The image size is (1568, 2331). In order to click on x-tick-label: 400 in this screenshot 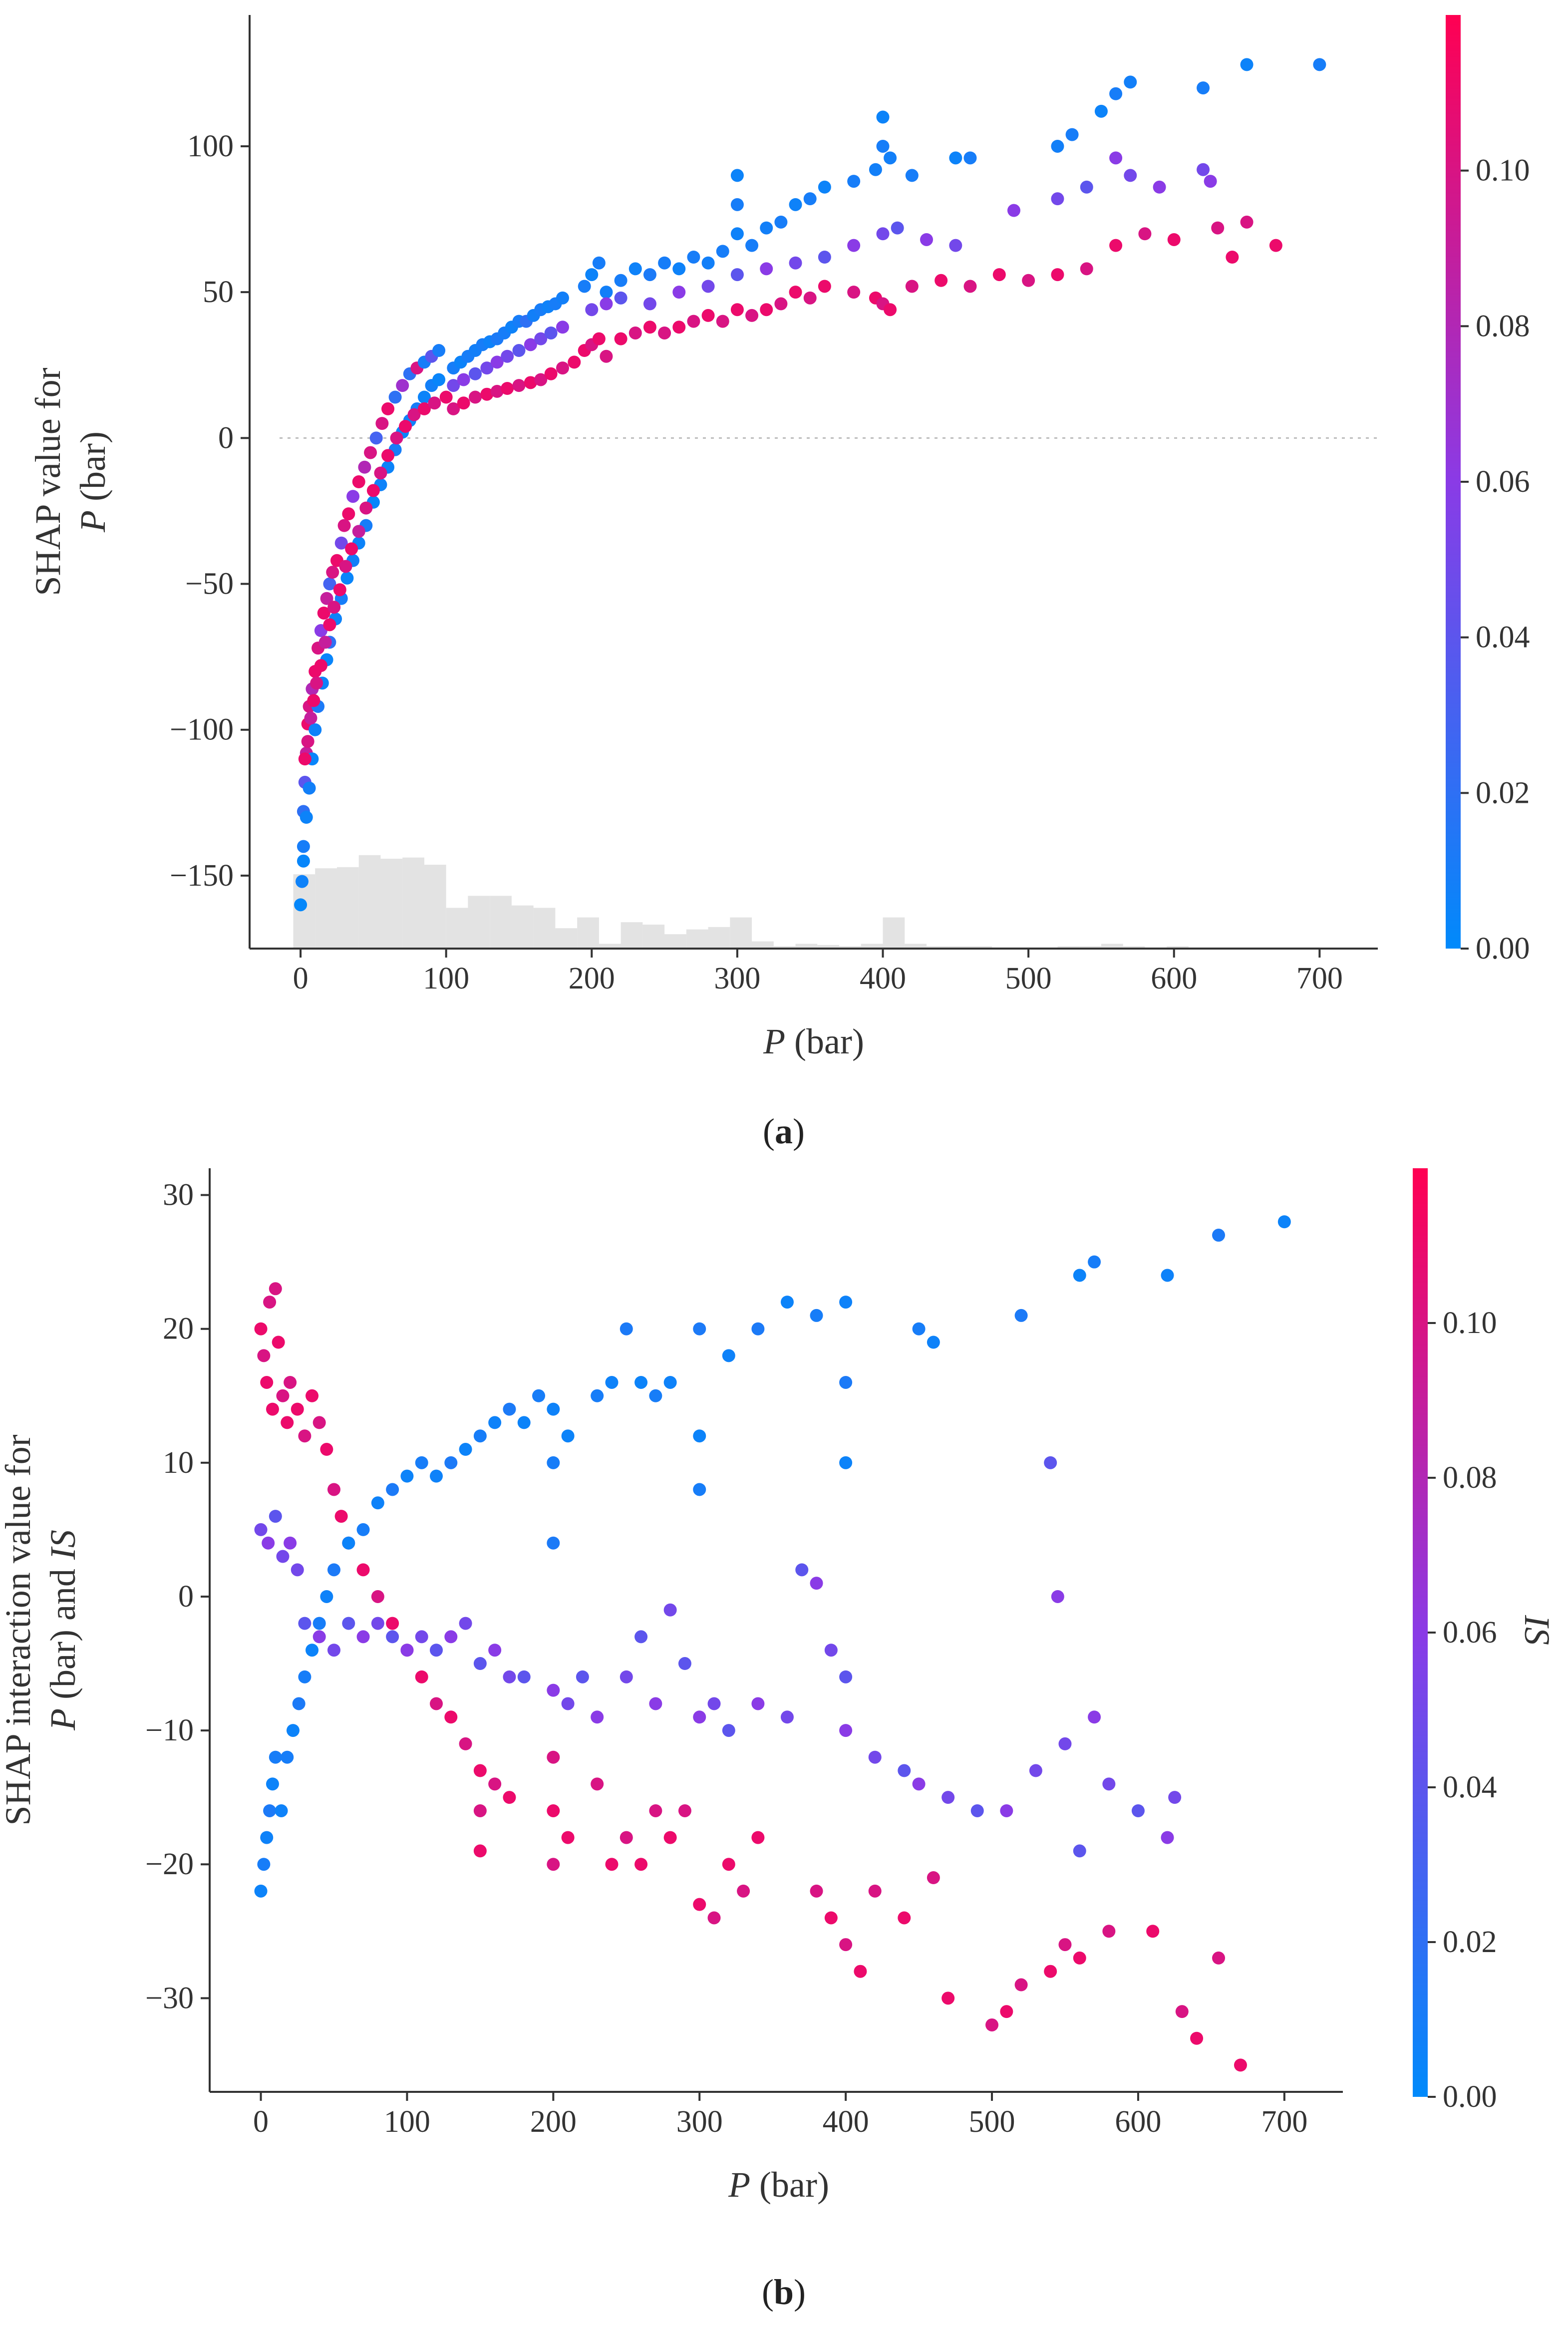, I will do `click(883, 979)`.